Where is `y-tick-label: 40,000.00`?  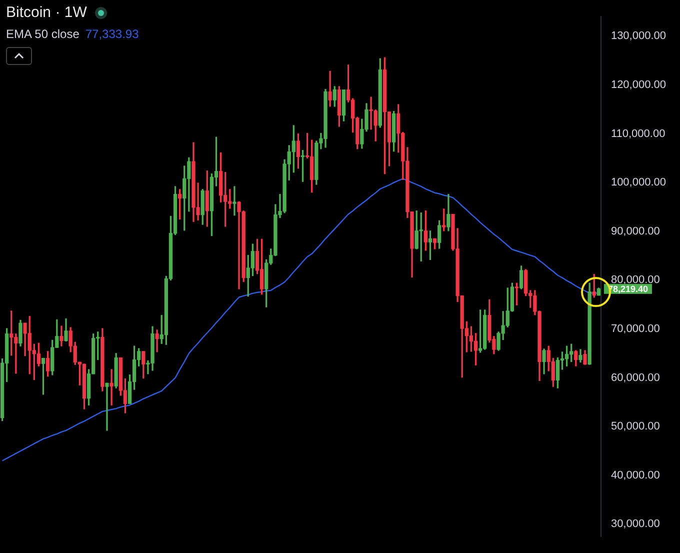 y-tick-label: 40,000.00 is located at coordinates (635, 475).